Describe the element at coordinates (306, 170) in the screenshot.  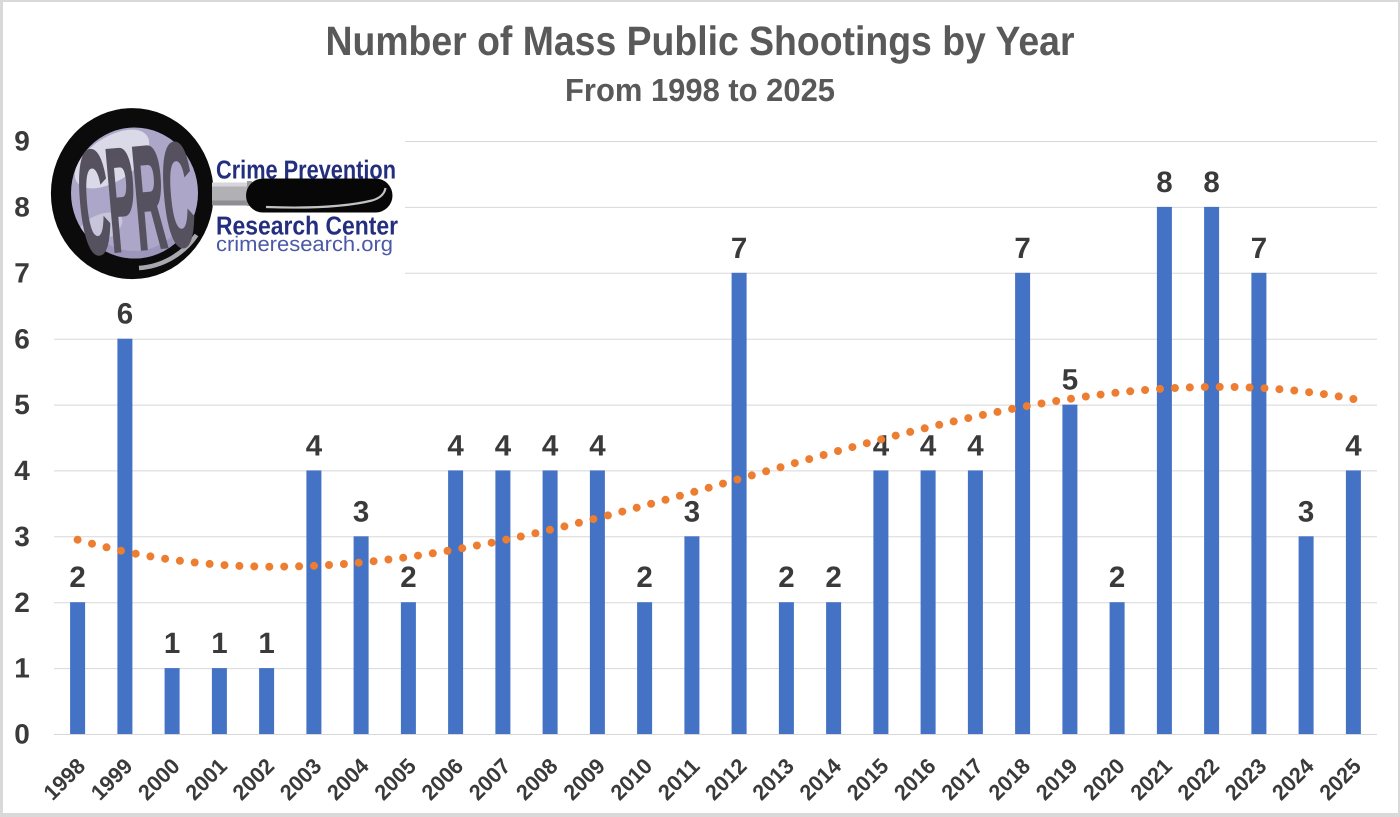
I see `svg-text: Crime Prevention` at that location.